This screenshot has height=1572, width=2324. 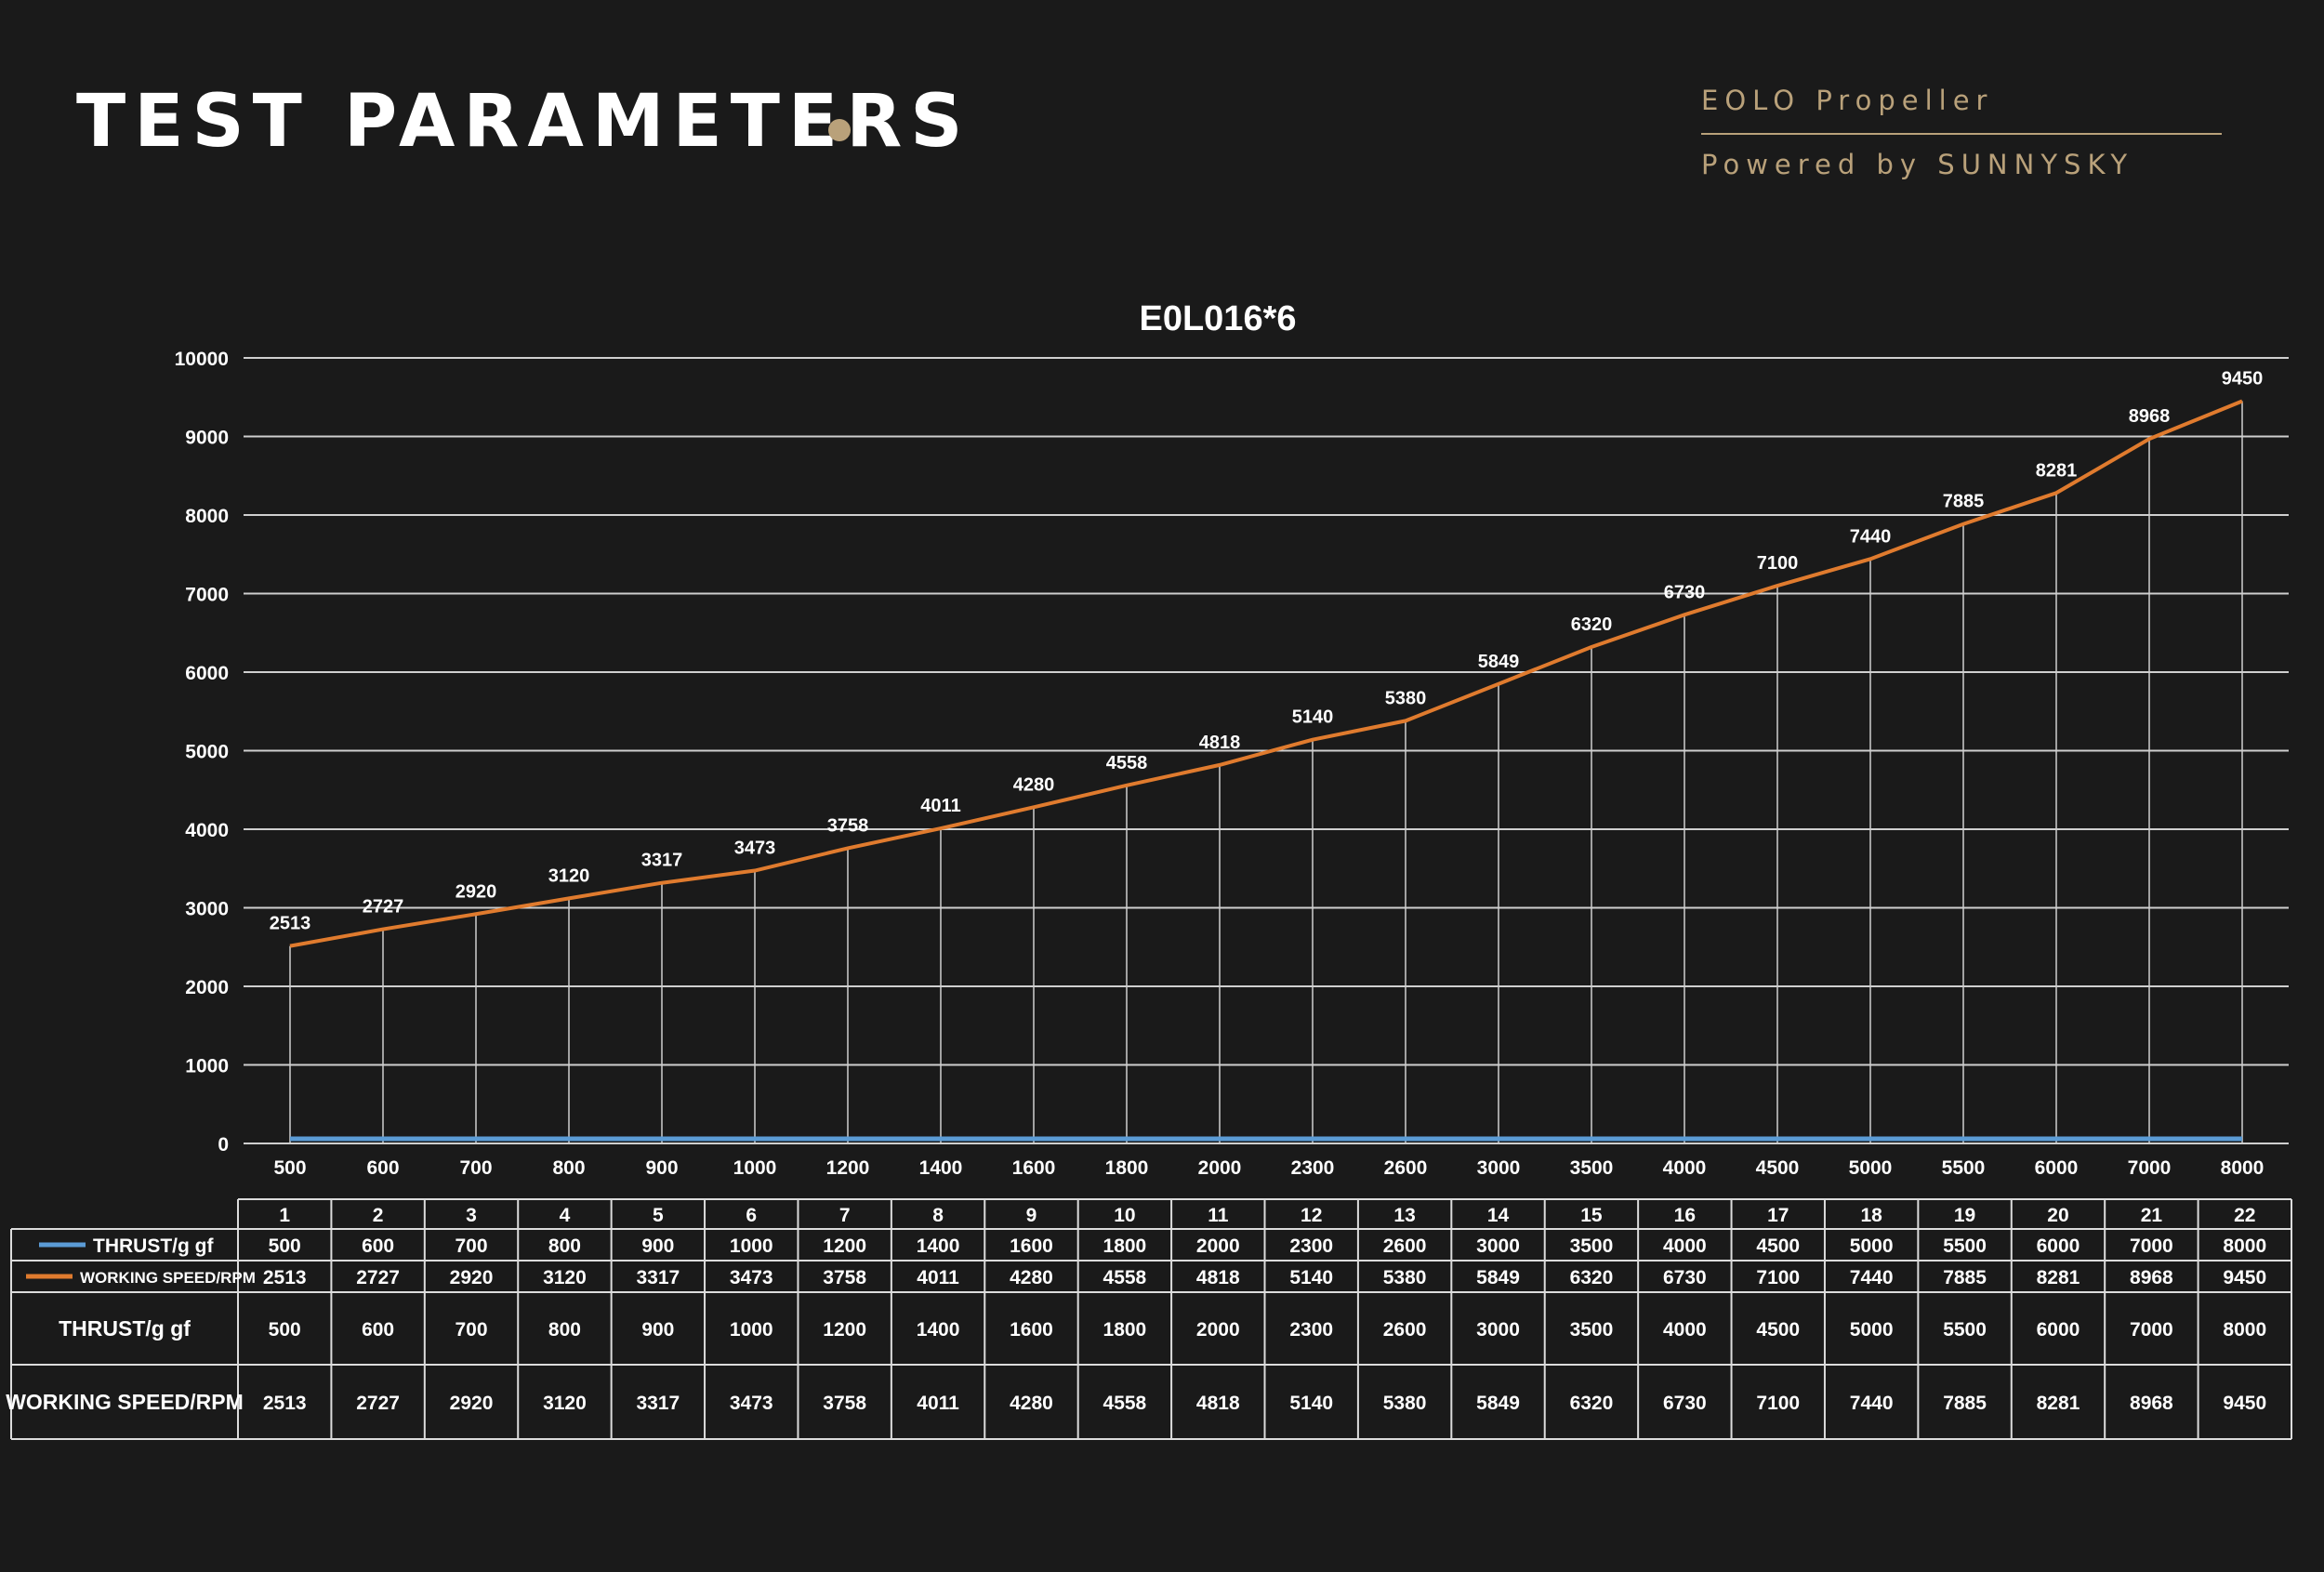 I want to click on table-cell-rpm: 3473, so click(x=751, y=1403).